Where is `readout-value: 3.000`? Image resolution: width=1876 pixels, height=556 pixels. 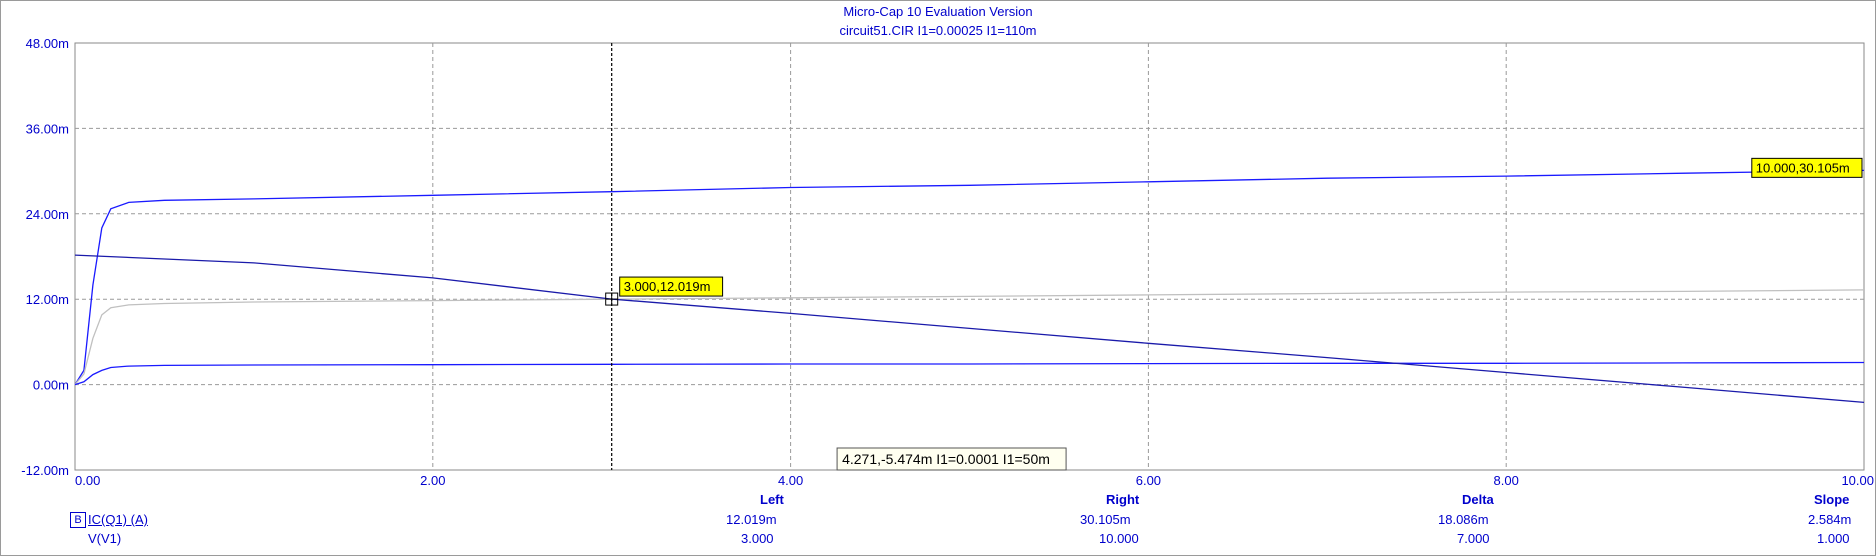
readout-value: 3.000 is located at coordinates (757, 538).